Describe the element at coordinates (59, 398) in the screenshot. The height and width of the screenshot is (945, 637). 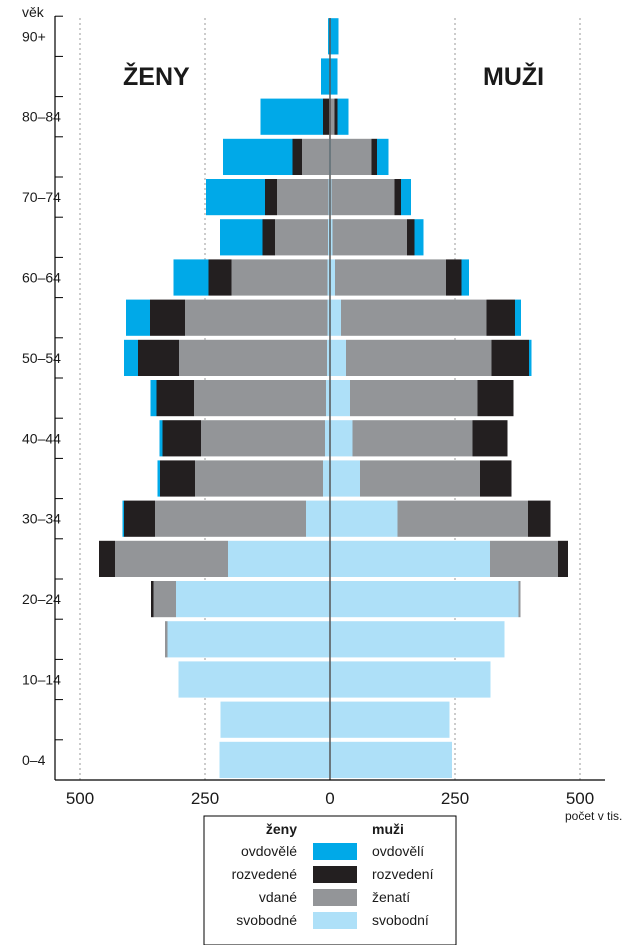
I see `age-group-ticks` at that location.